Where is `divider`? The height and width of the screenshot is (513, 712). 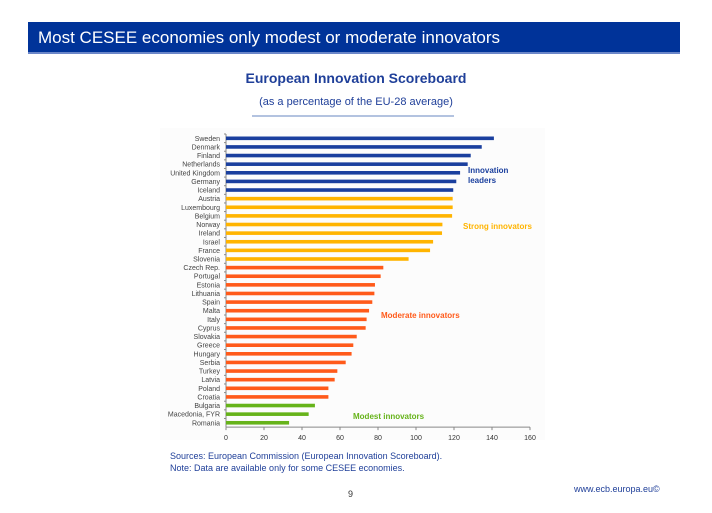 divider is located at coordinates (353, 116).